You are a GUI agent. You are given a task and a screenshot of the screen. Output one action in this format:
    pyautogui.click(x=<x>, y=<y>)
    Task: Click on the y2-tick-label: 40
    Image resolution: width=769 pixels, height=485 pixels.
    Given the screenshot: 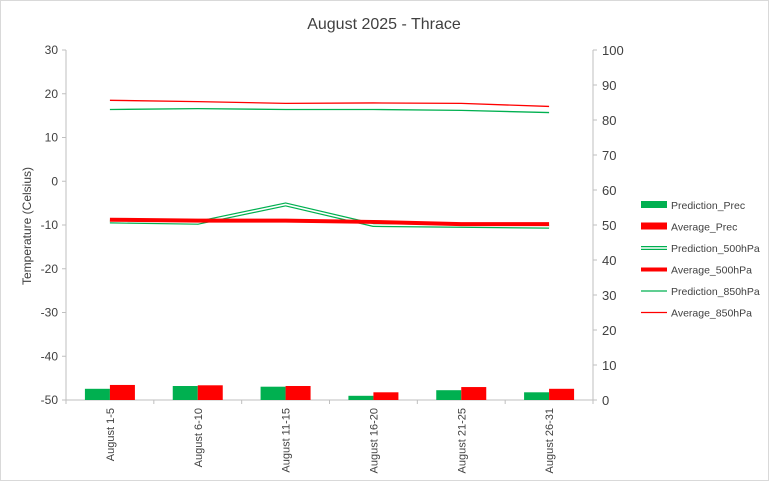 What is the action you would take?
    pyautogui.click(x=609, y=260)
    